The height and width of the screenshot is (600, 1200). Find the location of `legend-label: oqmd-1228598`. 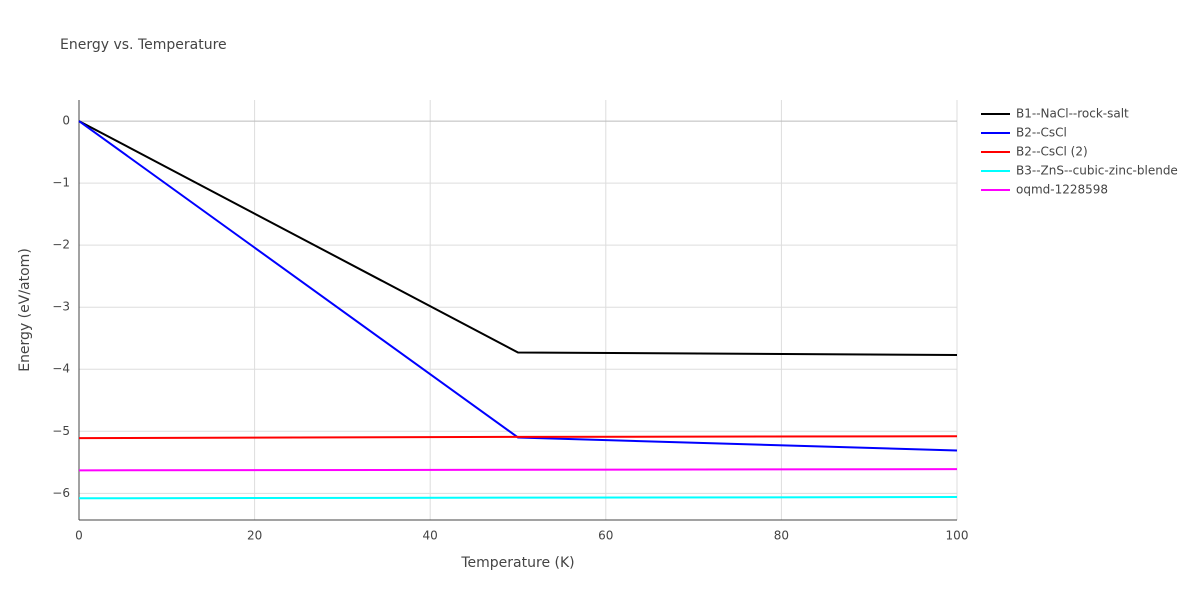

legend-label: oqmd-1228598 is located at coordinates (1062, 190).